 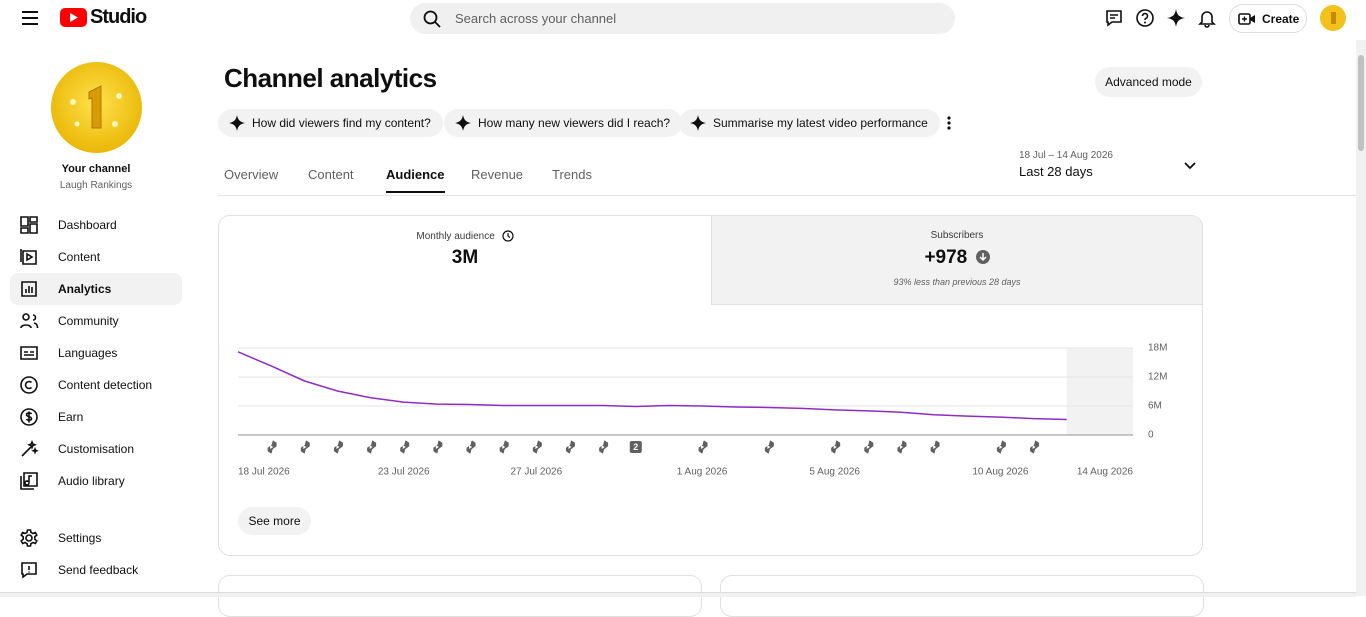 I want to click on search-box: Search across your channel, so click(x=682, y=18).